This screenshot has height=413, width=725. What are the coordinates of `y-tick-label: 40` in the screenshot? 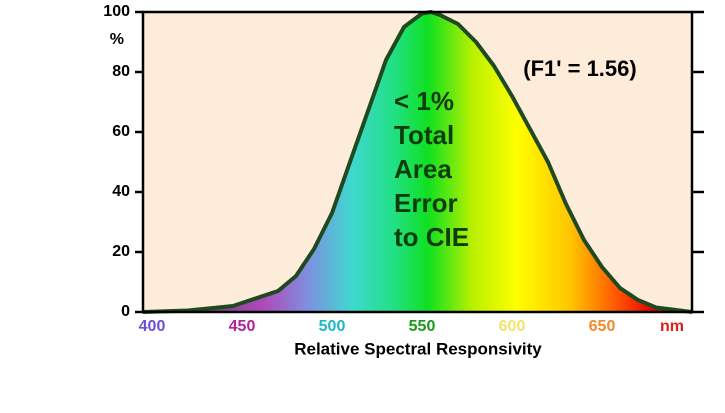 It's located at (121, 191).